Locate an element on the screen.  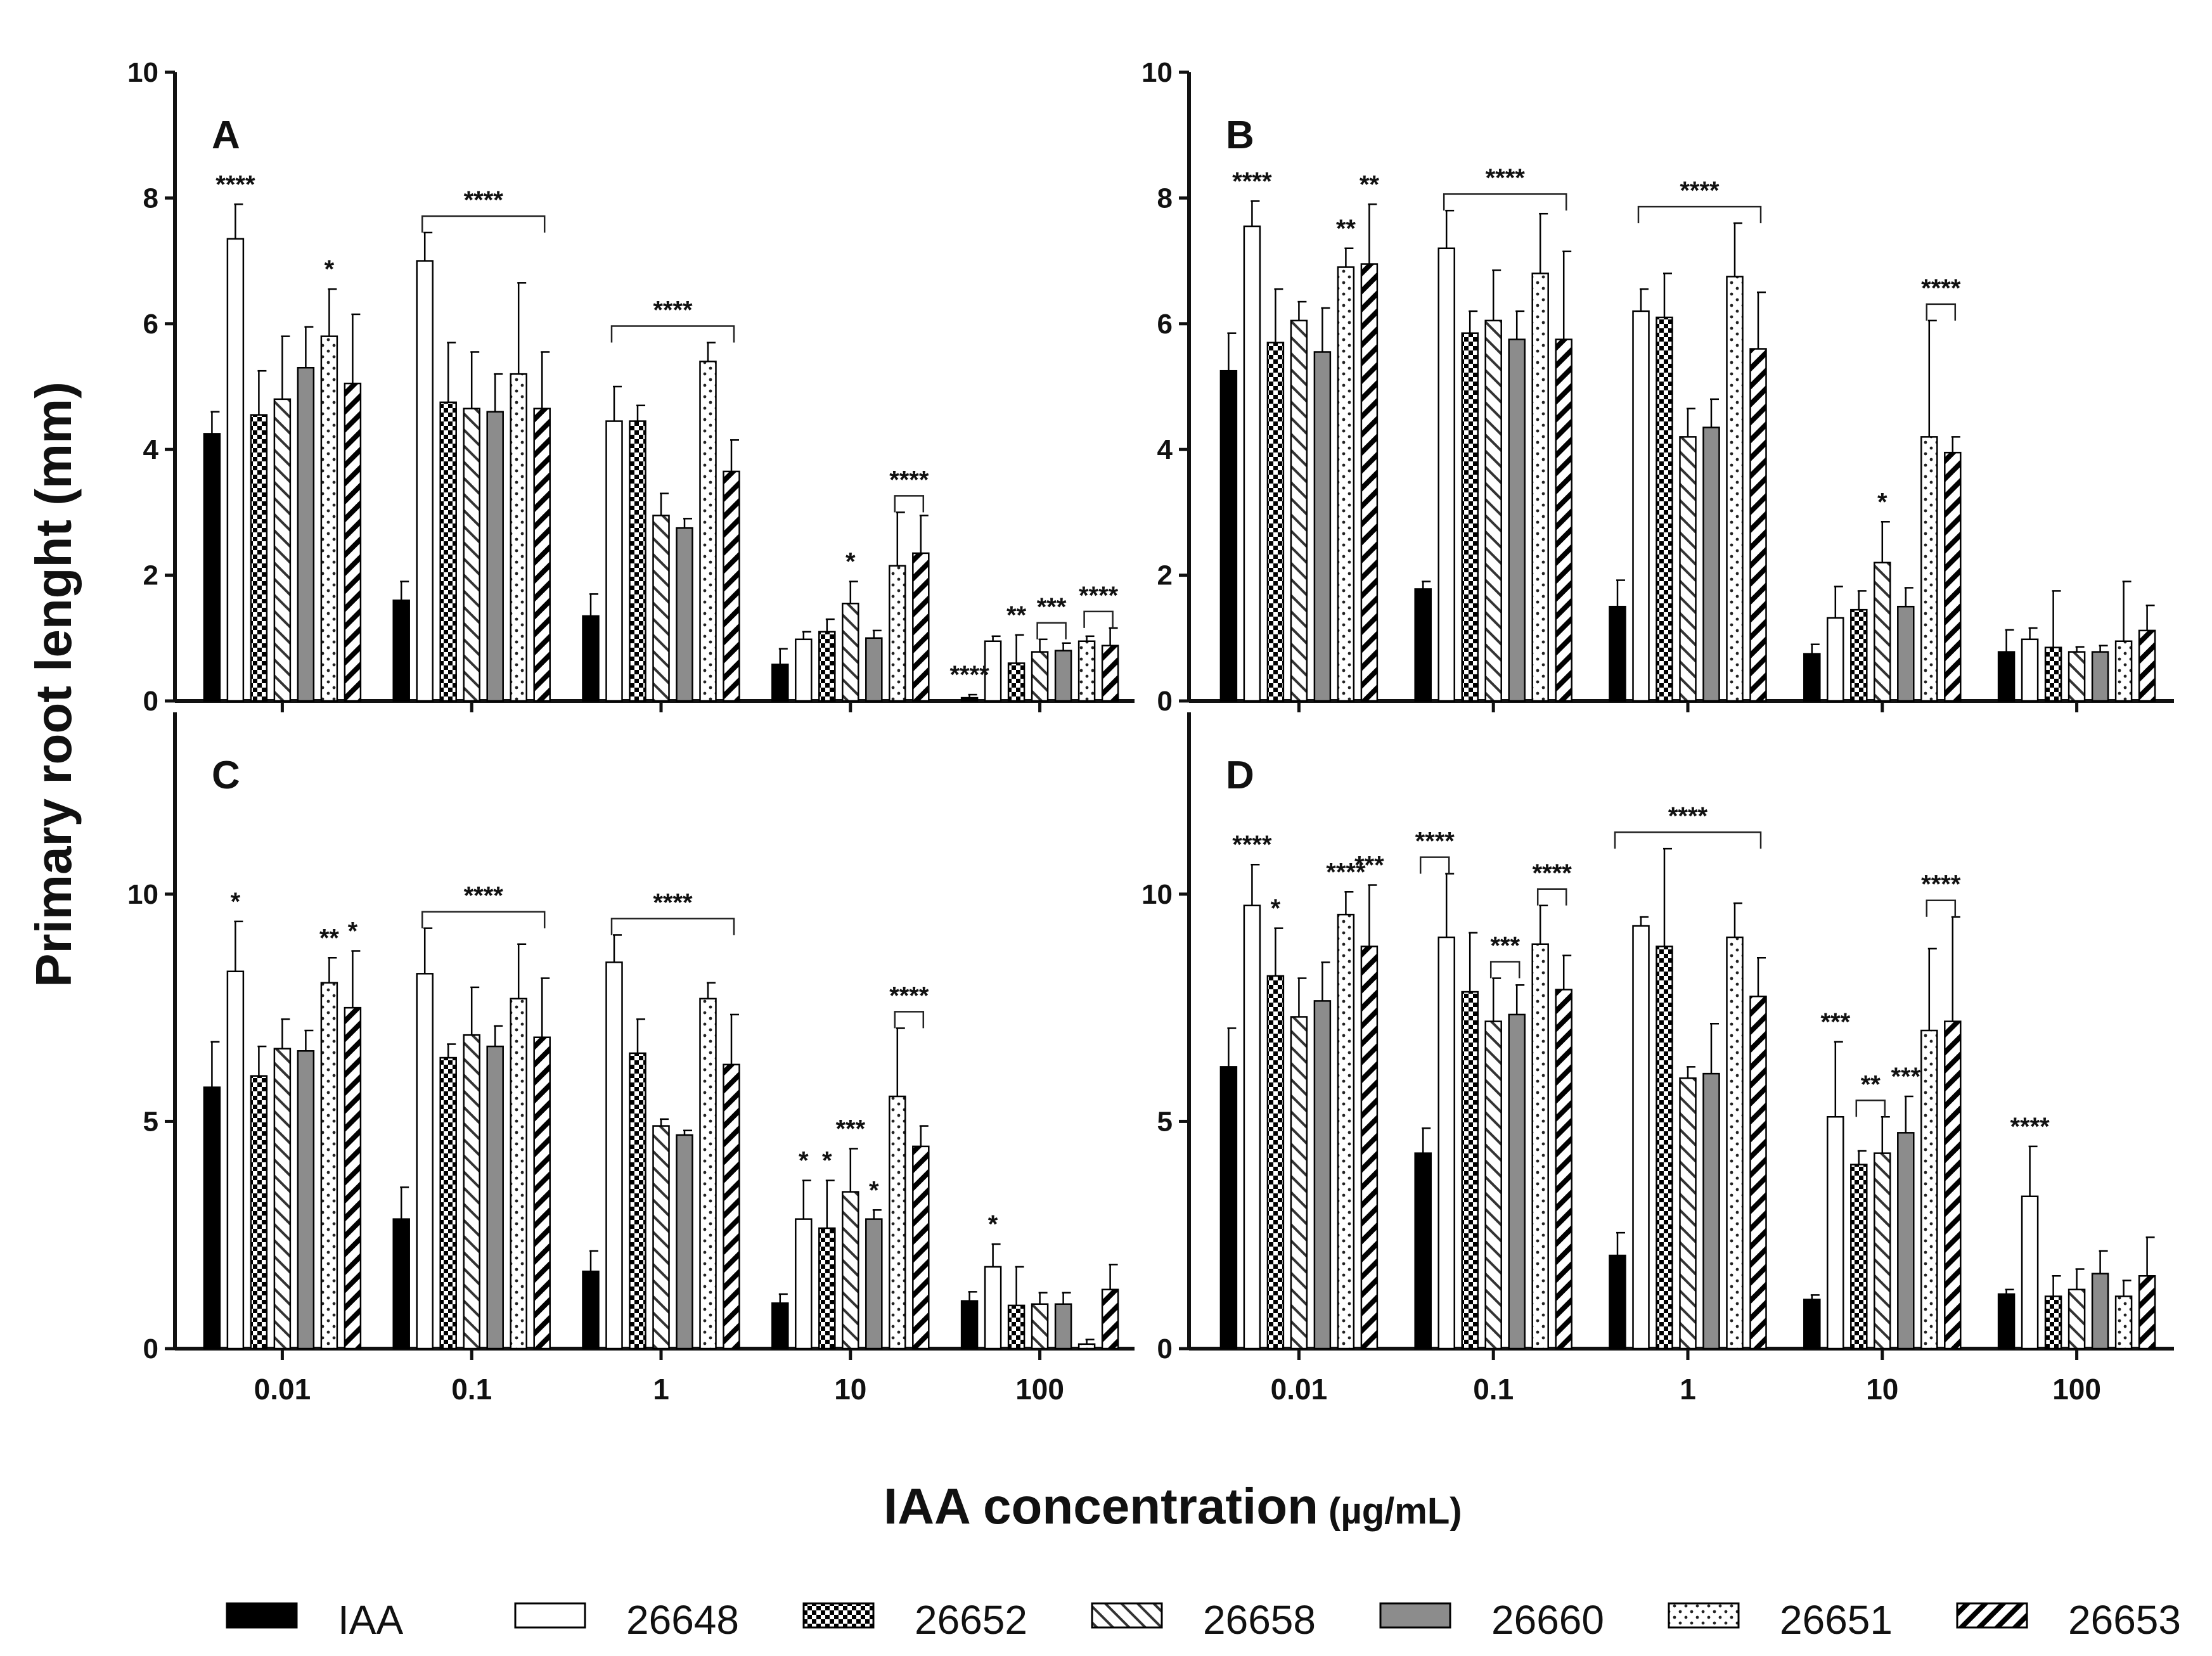
x-category-label: 1 is located at coordinates (1688, 1389).